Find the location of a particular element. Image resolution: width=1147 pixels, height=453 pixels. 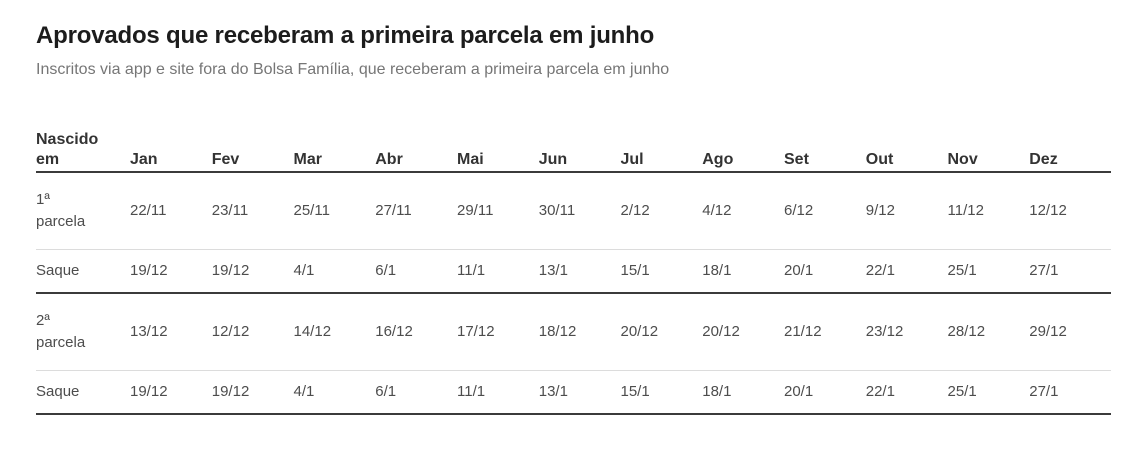

column-header-month: Fev is located at coordinates (252, 151).